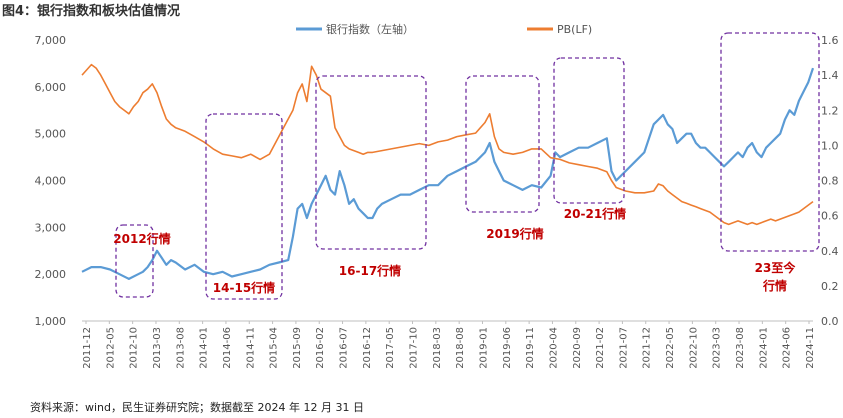 This screenshot has width=843, height=418. What do you see at coordinates (51, 40) in the screenshot?
I see `y-left-tick-label: 7,000` at bounding box center [51, 40].